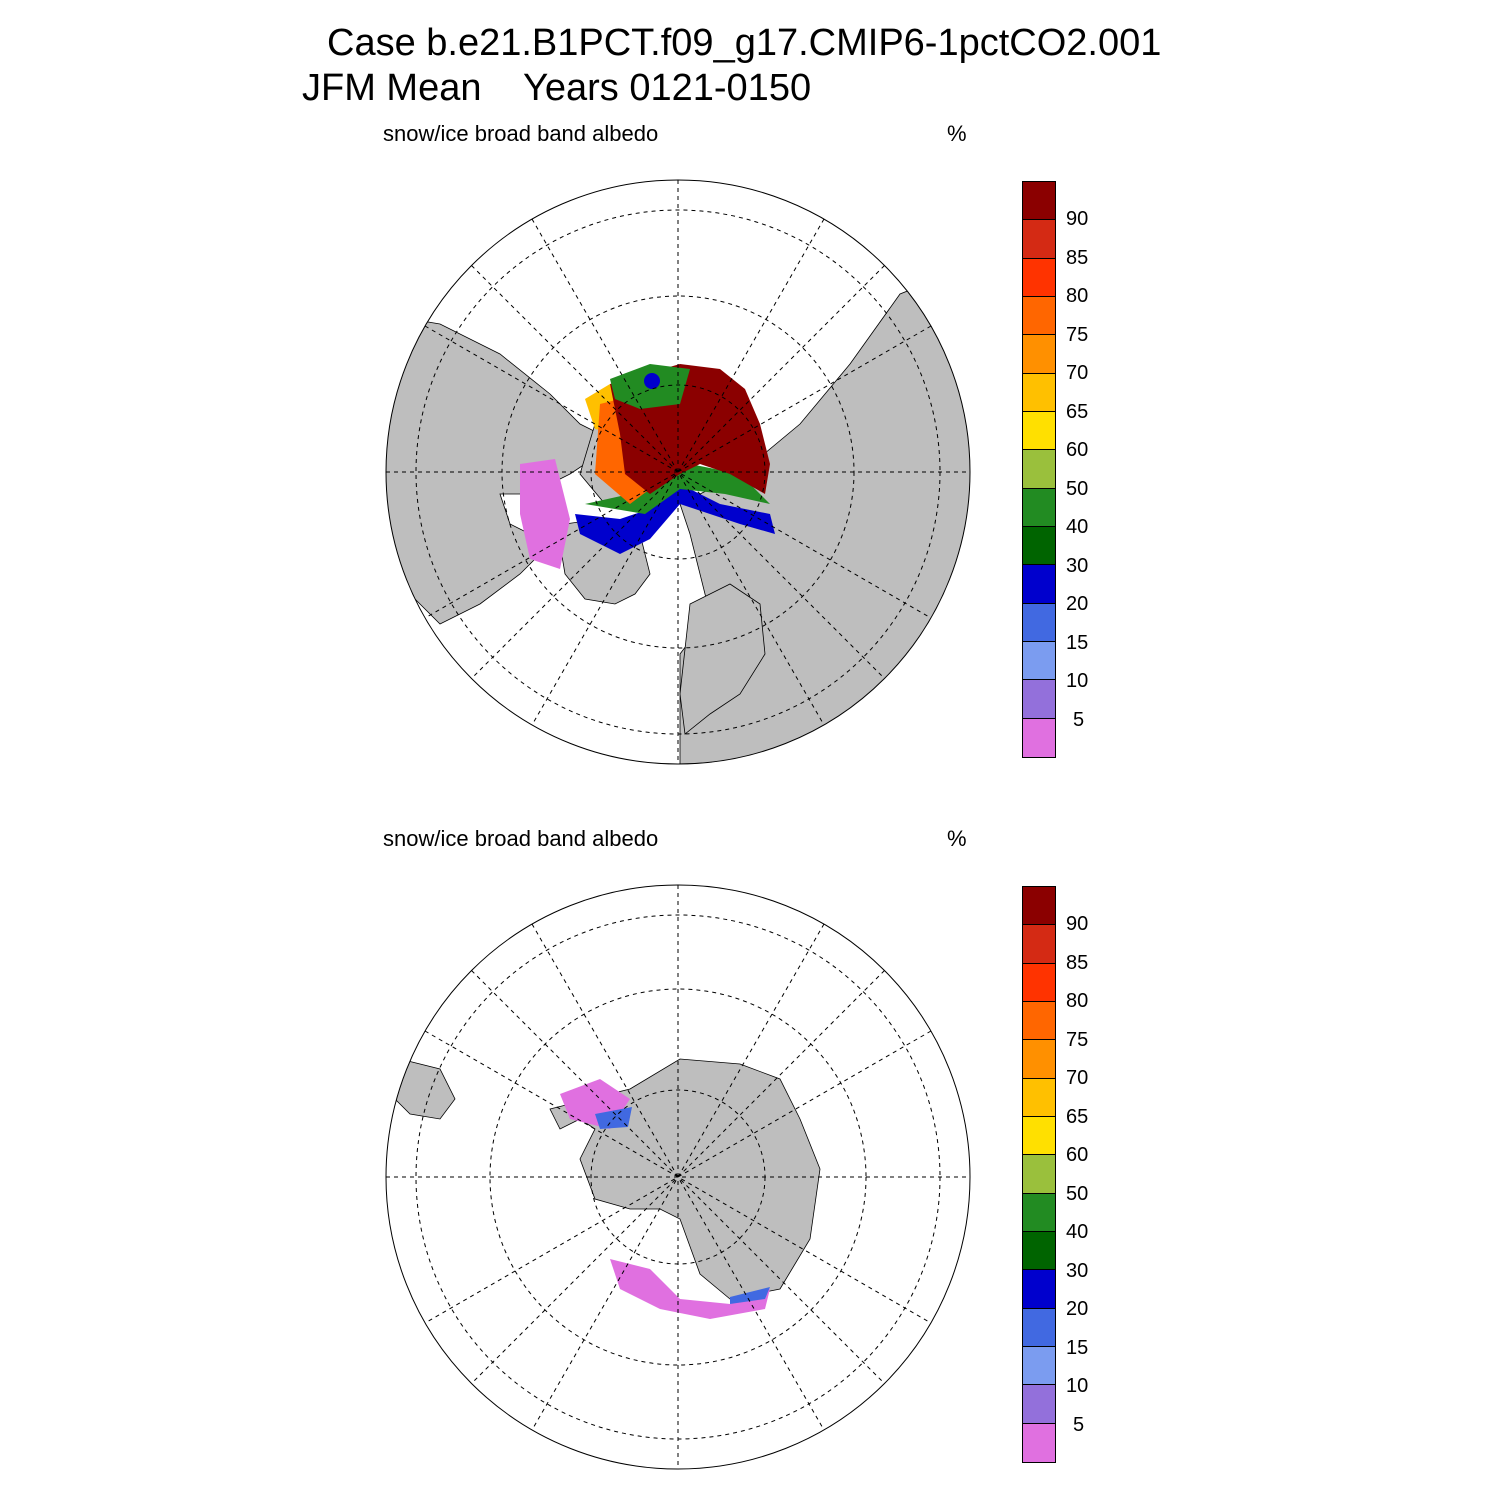 The height and width of the screenshot is (1500, 1500). I want to click on south-colorbar, so click(1039, 1174).